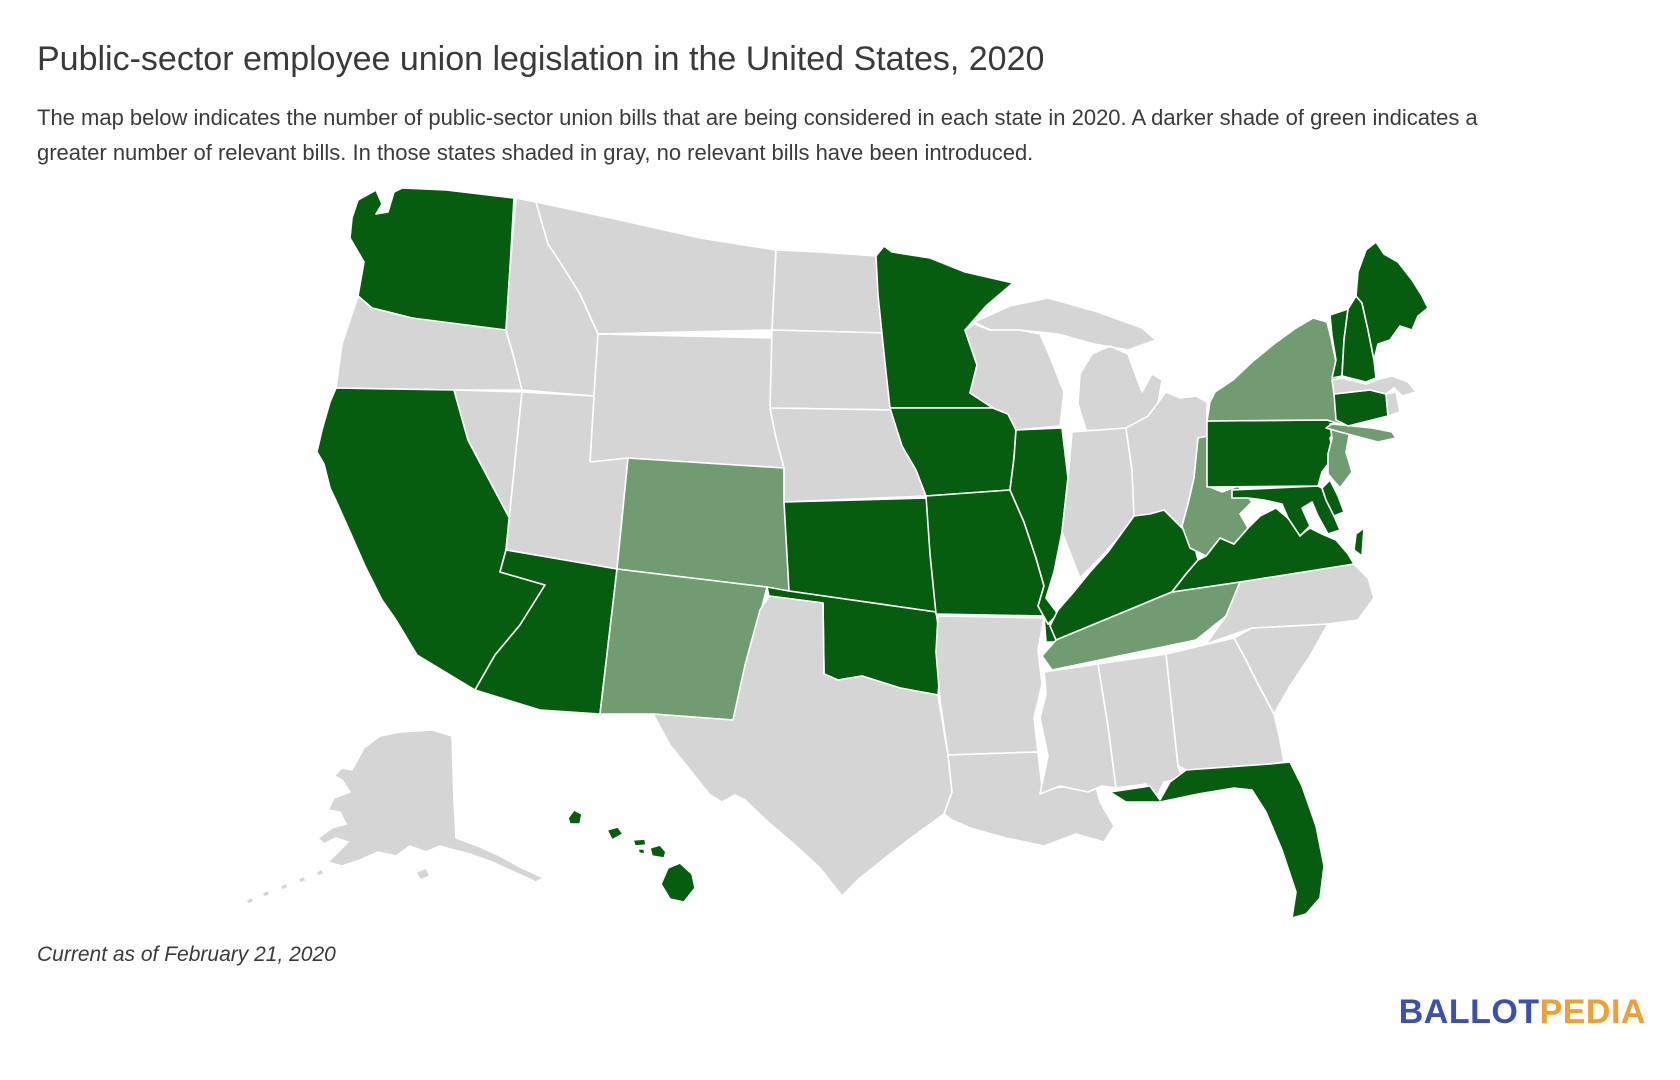  I want to click on ballotpedia-logo: BALLOTPEDIA, so click(1522, 1012).